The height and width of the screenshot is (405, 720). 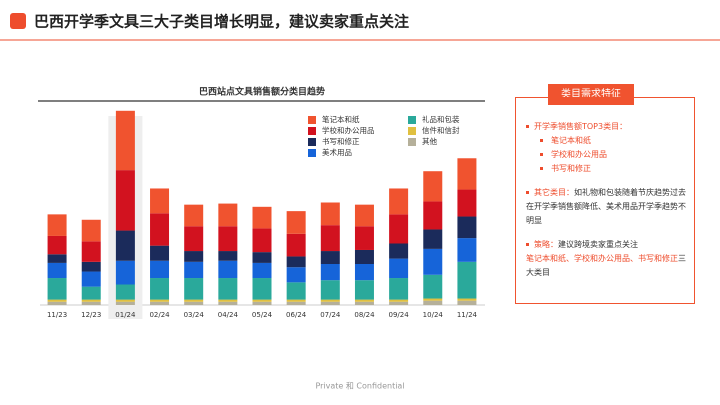 What do you see at coordinates (591, 94) in the screenshot?
I see `panel-heading: 类目需求特征` at bounding box center [591, 94].